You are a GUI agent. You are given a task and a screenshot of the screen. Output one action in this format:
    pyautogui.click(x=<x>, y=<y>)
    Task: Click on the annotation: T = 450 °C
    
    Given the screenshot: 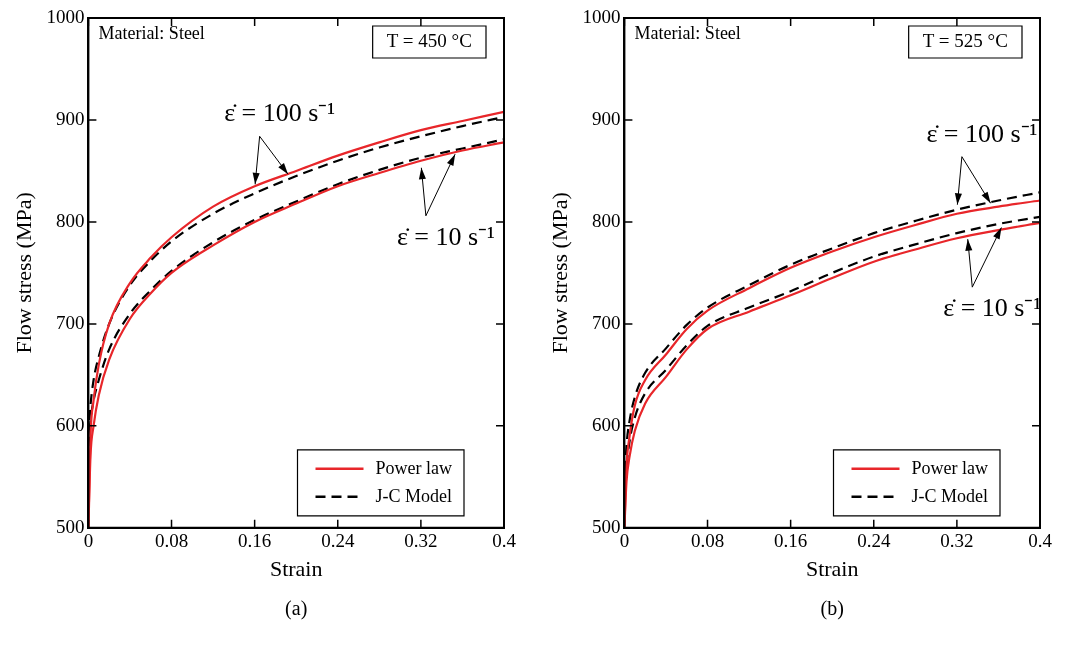 What is the action you would take?
    pyautogui.click(x=429, y=40)
    